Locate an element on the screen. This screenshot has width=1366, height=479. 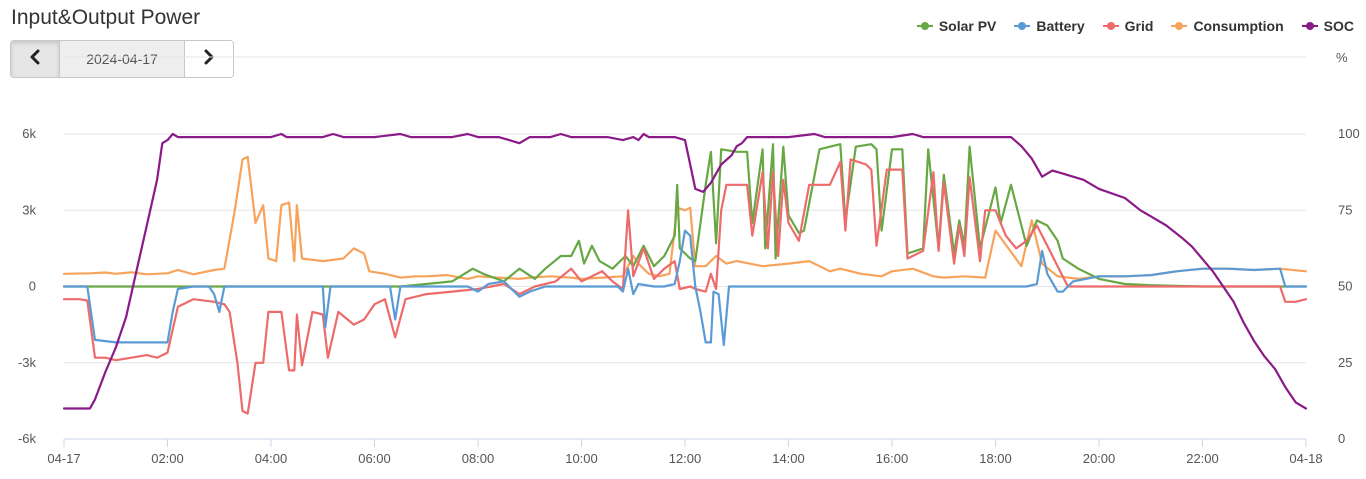
x-tick-label: 04-18 is located at coordinates (1305, 458).